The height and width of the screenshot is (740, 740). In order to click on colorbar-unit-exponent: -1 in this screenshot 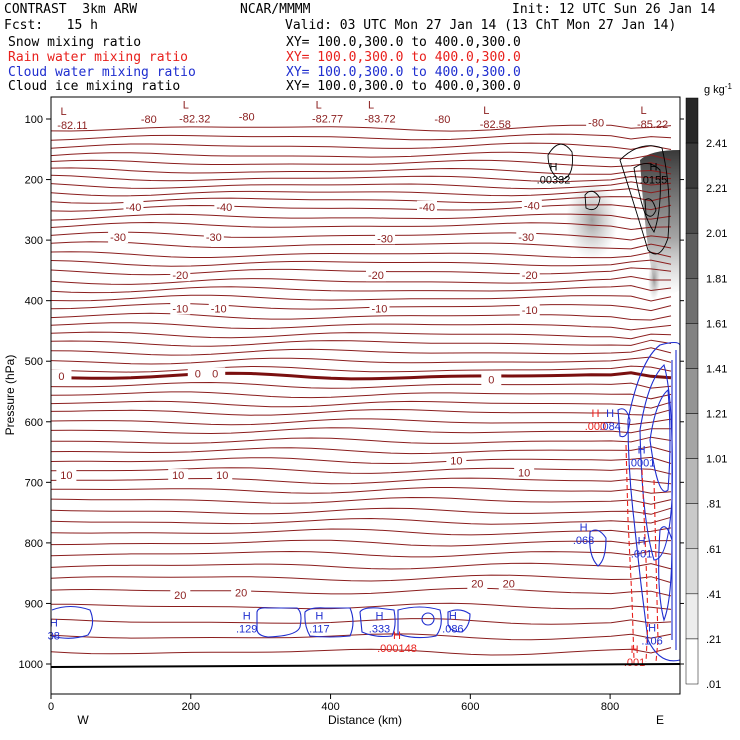, I will do `click(729, 86)`.